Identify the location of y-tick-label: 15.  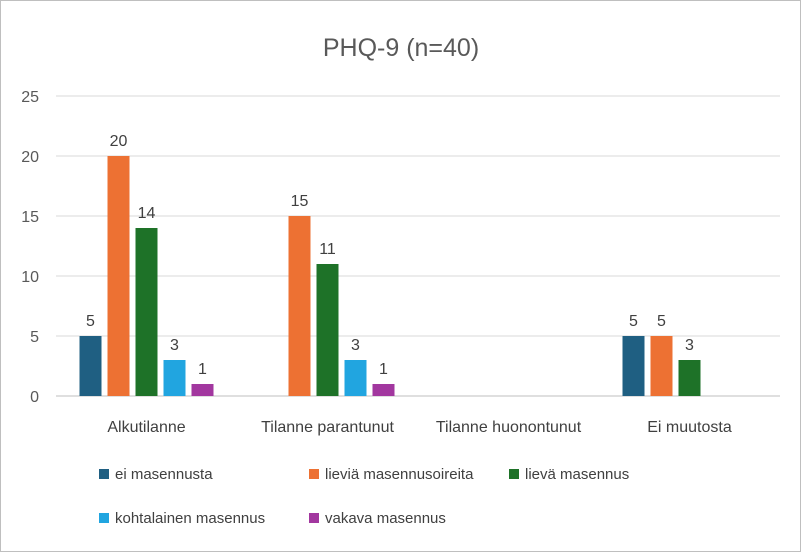
(30, 217).